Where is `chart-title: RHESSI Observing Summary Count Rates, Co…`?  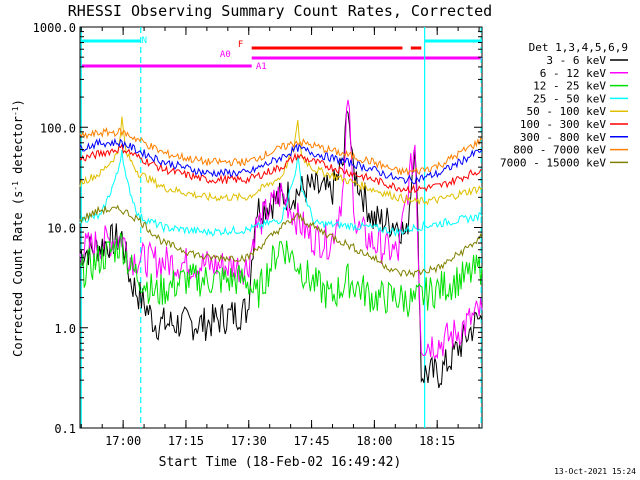
chart-title: RHESSI Observing Summary Count Rates, Co… is located at coordinates (280, 11).